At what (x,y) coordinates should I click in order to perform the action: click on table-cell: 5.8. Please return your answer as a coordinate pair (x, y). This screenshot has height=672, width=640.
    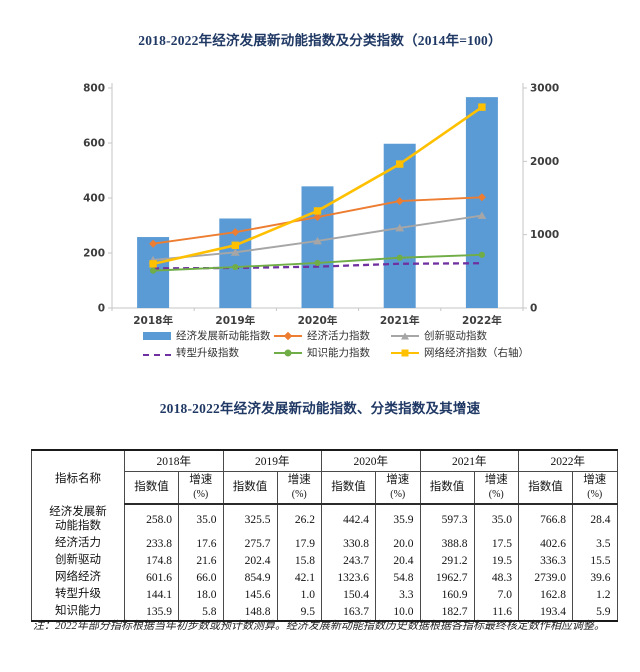
    Looking at the image, I should click on (201, 612).